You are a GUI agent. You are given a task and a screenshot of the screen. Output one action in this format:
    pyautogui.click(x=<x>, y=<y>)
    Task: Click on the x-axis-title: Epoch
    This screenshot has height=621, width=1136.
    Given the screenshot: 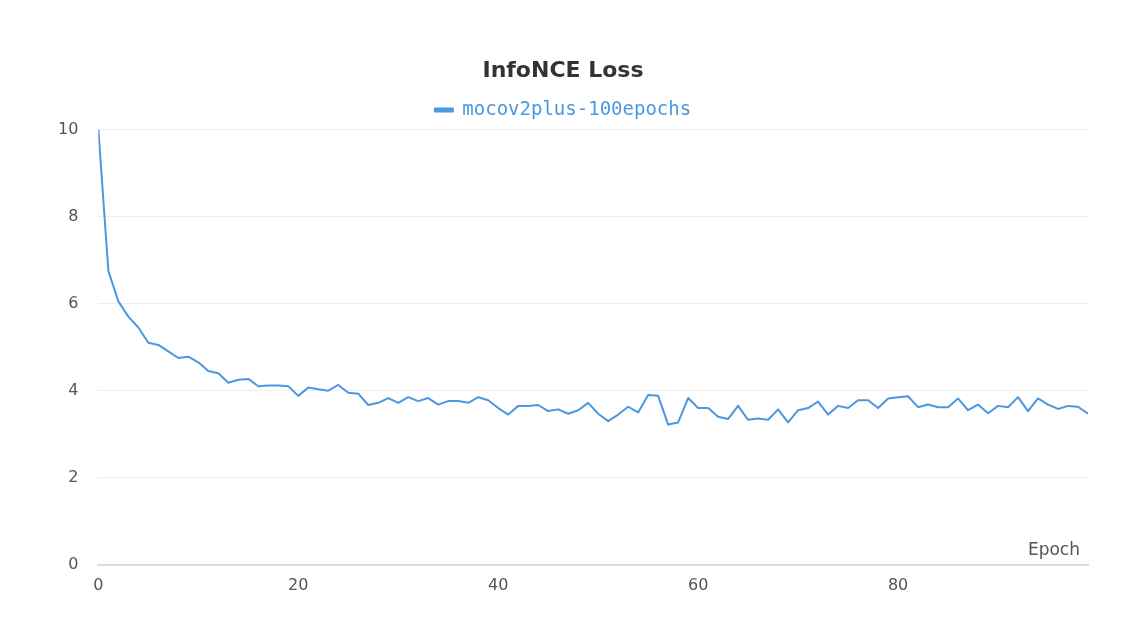 What is the action you would take?
    pyautogui.click(x=1053, y=548)
    